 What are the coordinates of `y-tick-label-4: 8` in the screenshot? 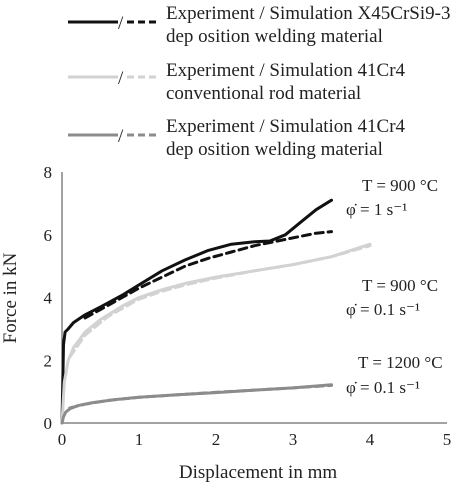 It's located at (48, 172).